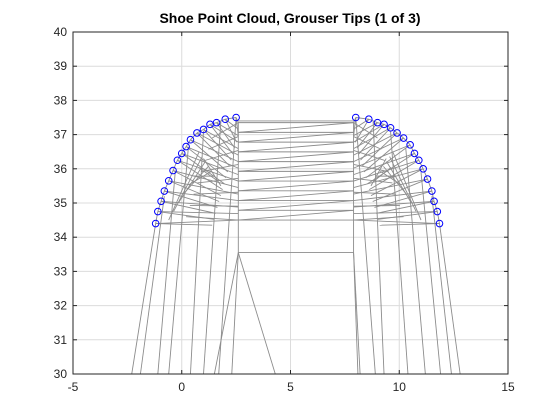 Image resolution: width=560 pixels, height=420 pixels. I want to click on grouser-tip-markers, so click(297, 170).